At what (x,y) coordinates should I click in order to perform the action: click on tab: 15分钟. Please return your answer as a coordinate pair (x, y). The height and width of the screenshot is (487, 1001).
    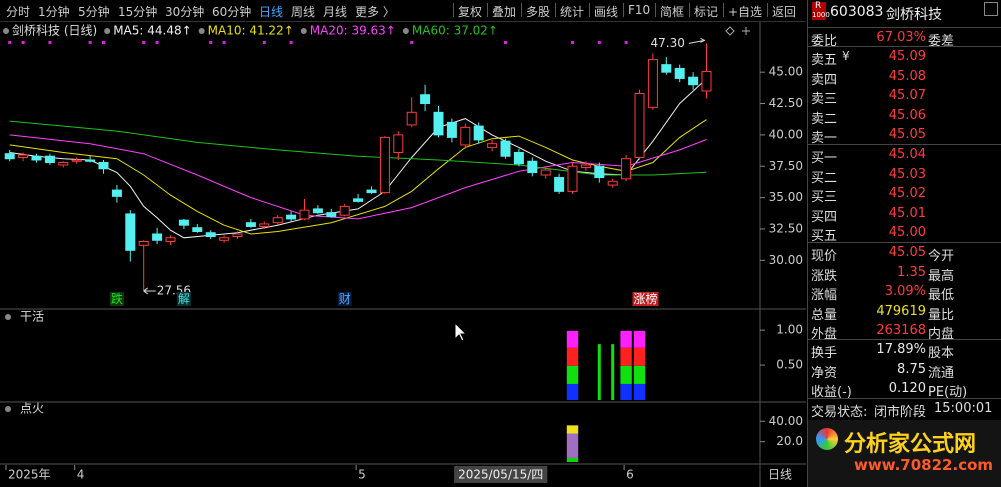
    Looking at the image, I should click on (138, 12).